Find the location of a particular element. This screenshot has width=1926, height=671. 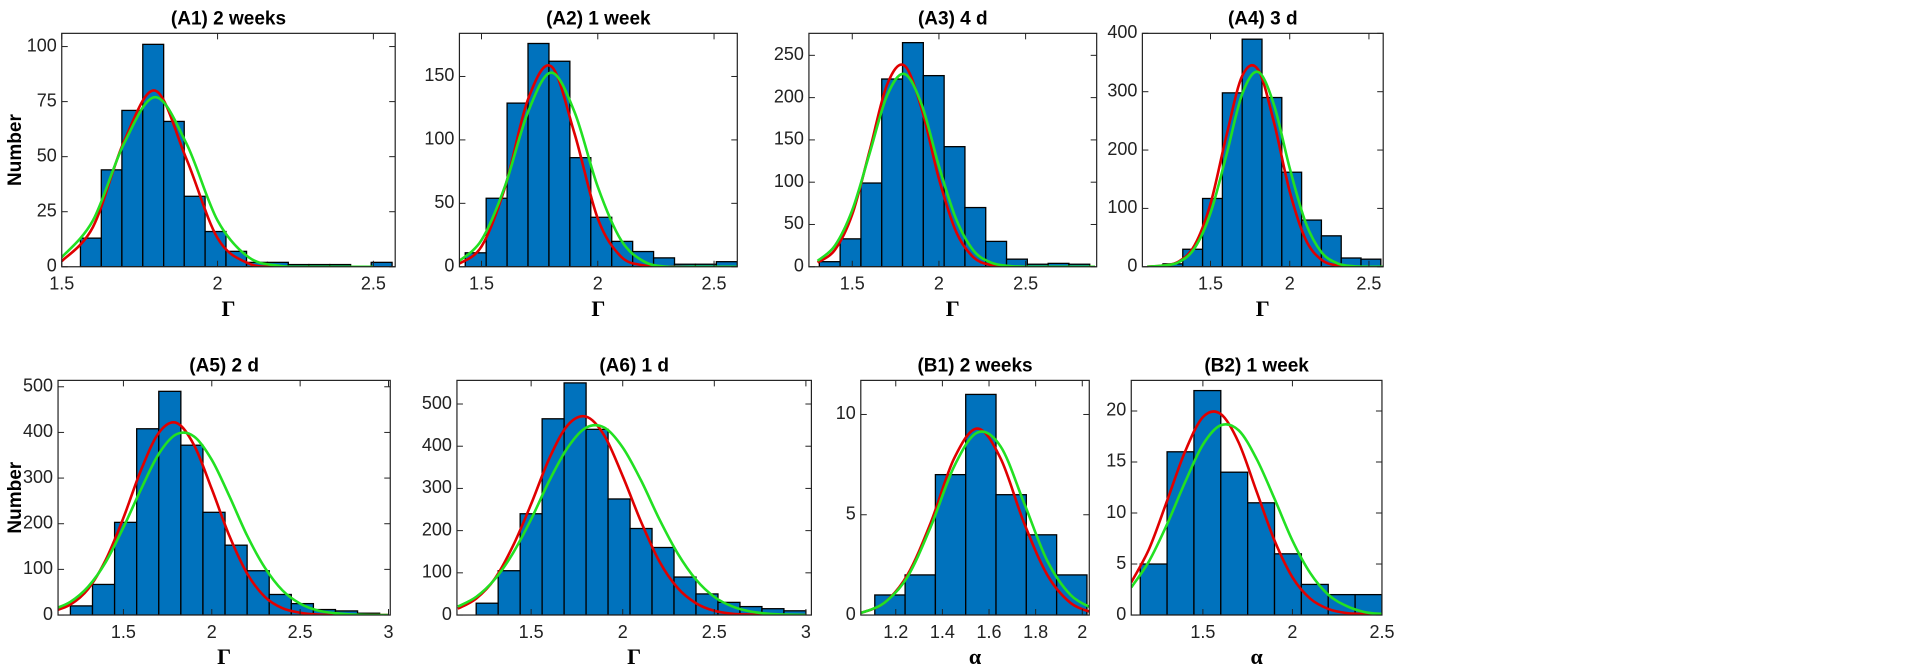

y-tick-label: 15 is located at coordinates (1116, 461).